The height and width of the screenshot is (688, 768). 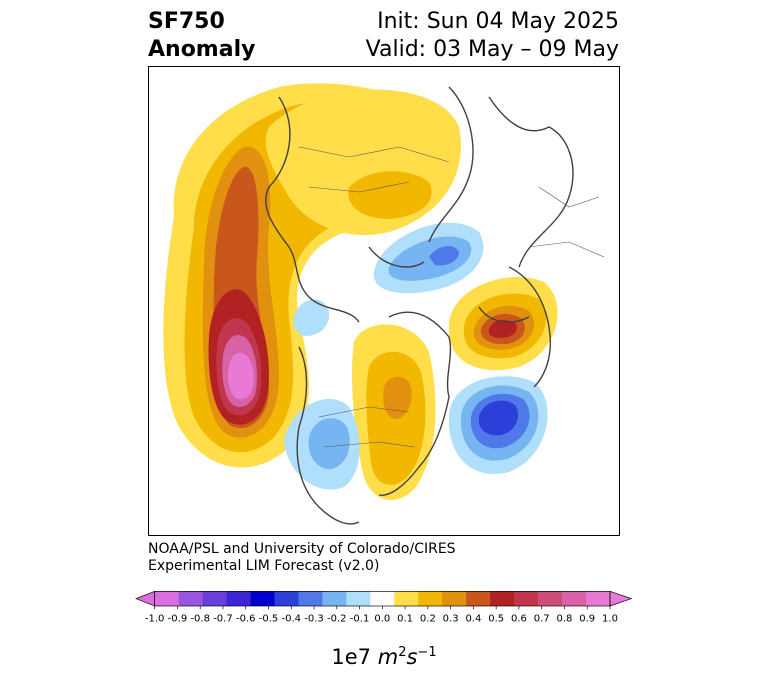 What do you see at coordinates (186, 21) in the screenshot?
I see `title-variable: SF750` at bounding box center [186, 21].